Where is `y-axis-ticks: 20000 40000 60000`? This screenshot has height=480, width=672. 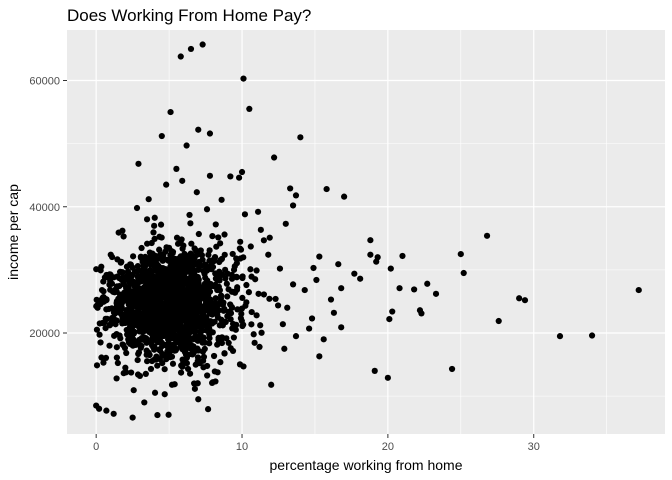 y-axis-ticks: 20000 40000 60000 is located at coordinates (48, 208).